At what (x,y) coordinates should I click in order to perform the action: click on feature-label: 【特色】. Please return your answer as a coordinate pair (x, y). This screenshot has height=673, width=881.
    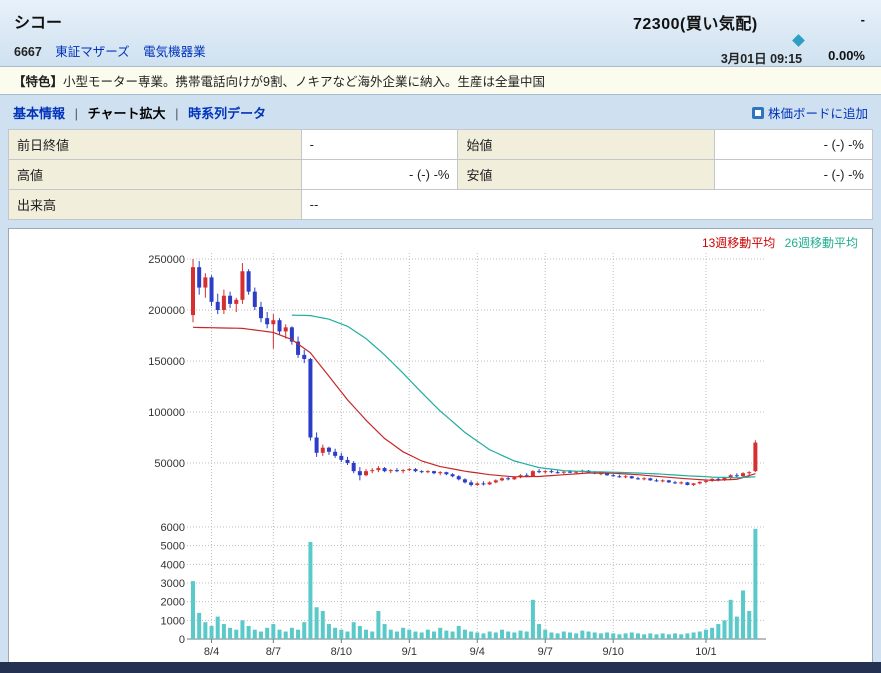
    Looking at the image, I should click on (38, 82).